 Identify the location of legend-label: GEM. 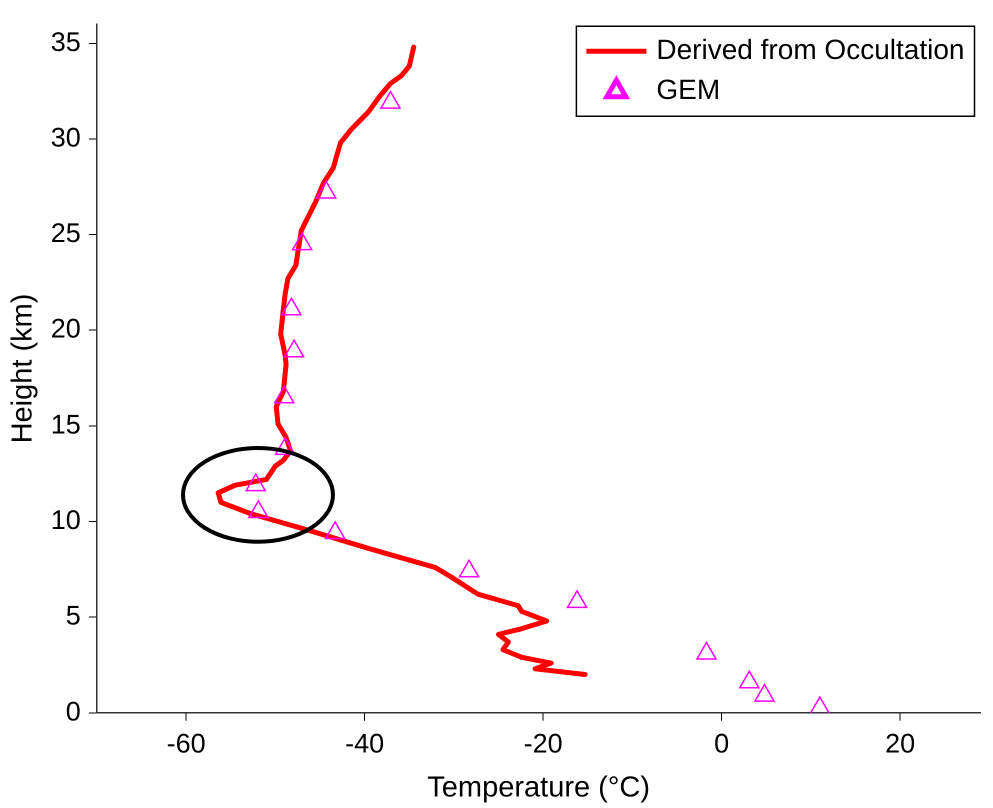
(688, 89).